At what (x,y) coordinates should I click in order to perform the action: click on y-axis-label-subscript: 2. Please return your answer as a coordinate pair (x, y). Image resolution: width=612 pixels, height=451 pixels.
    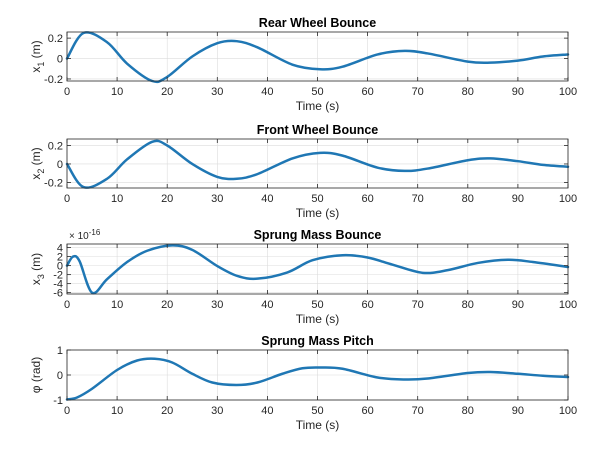
    Looking at the image, I should click on (41, 171).